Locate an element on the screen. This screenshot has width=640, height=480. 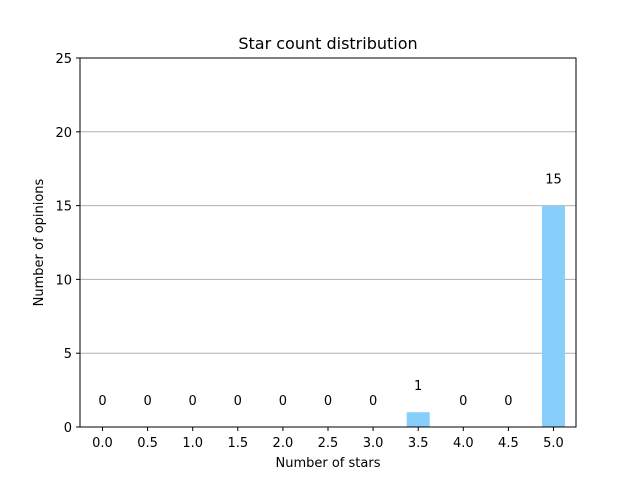
x-axis-ticks: 0.0 0.5 1.0 1.5 2.0 2.5 3.0 3.5 4.0 4.5 5.0 is located at coordinates (328, 439).